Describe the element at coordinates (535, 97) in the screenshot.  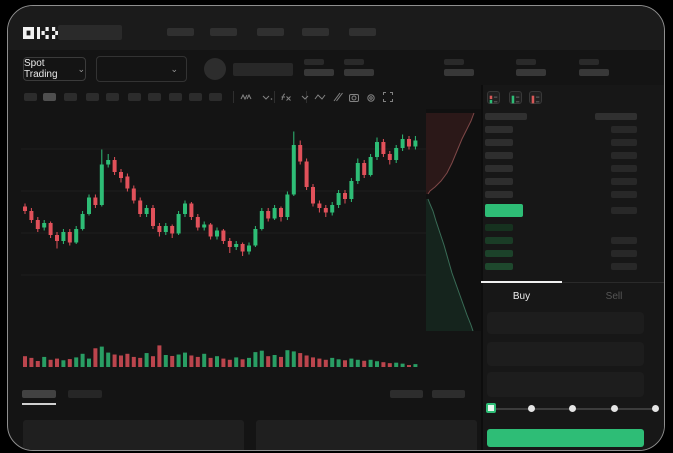
I see `asks-book-icon` at that location.